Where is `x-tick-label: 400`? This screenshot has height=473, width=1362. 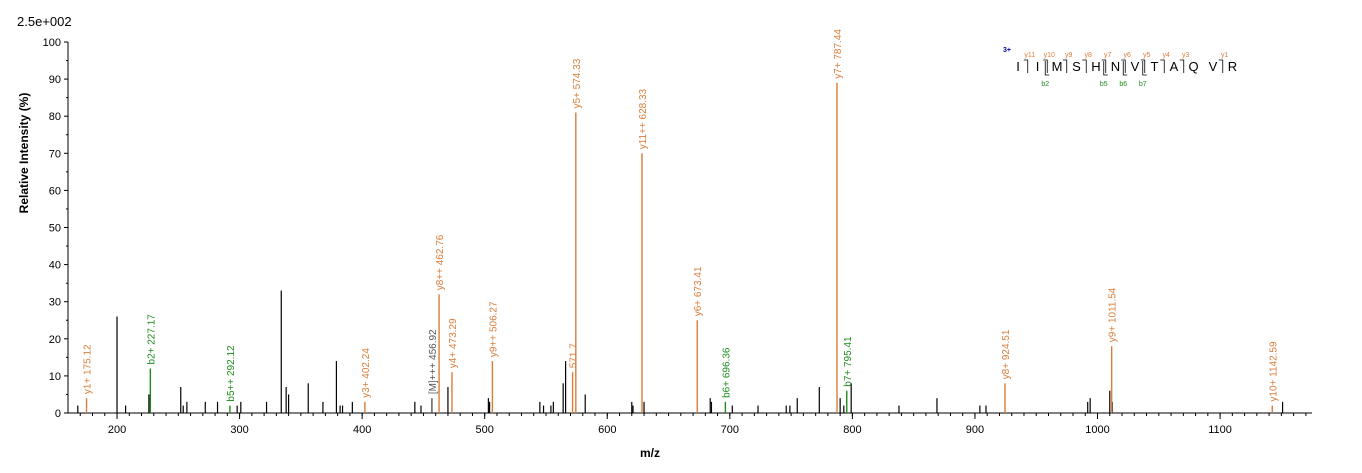 x-tick-label: 400 is located at coordinates (362, 430).